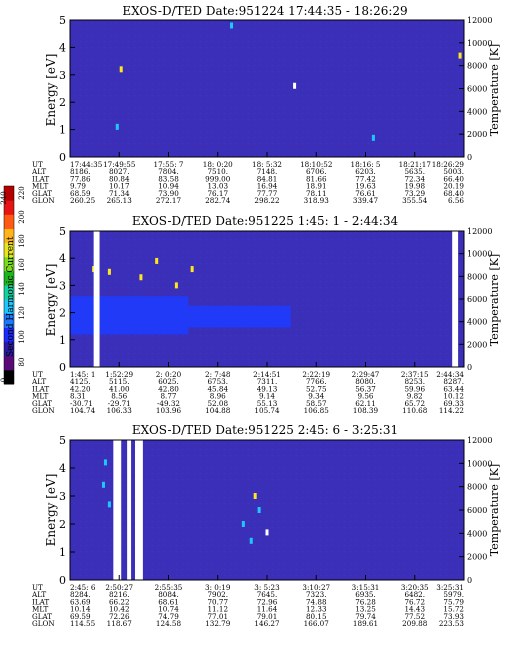 The width and height of the screenshot is (505, 649). I want to click on colorbar-label: Second Harmonic Current, so click(11, 296).